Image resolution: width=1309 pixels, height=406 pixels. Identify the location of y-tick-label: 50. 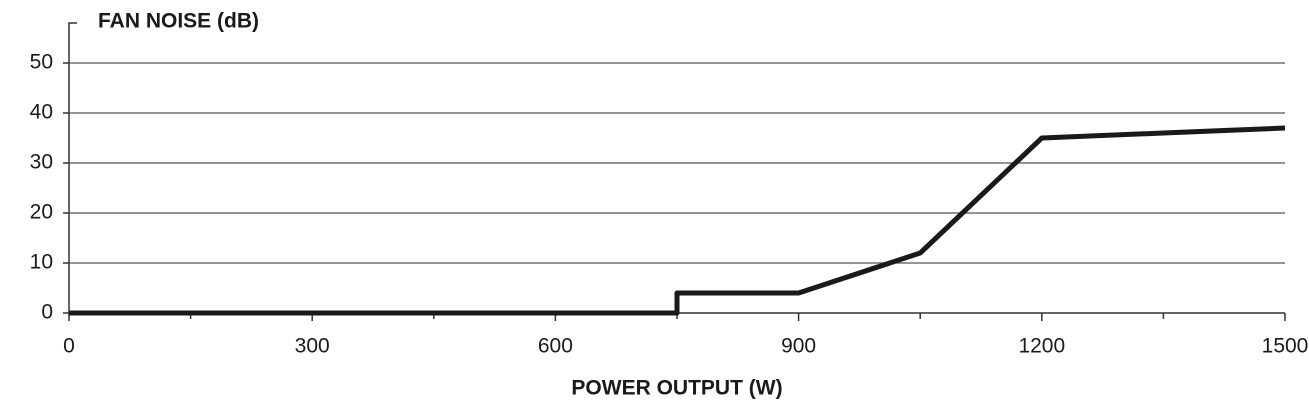
(41, 62).